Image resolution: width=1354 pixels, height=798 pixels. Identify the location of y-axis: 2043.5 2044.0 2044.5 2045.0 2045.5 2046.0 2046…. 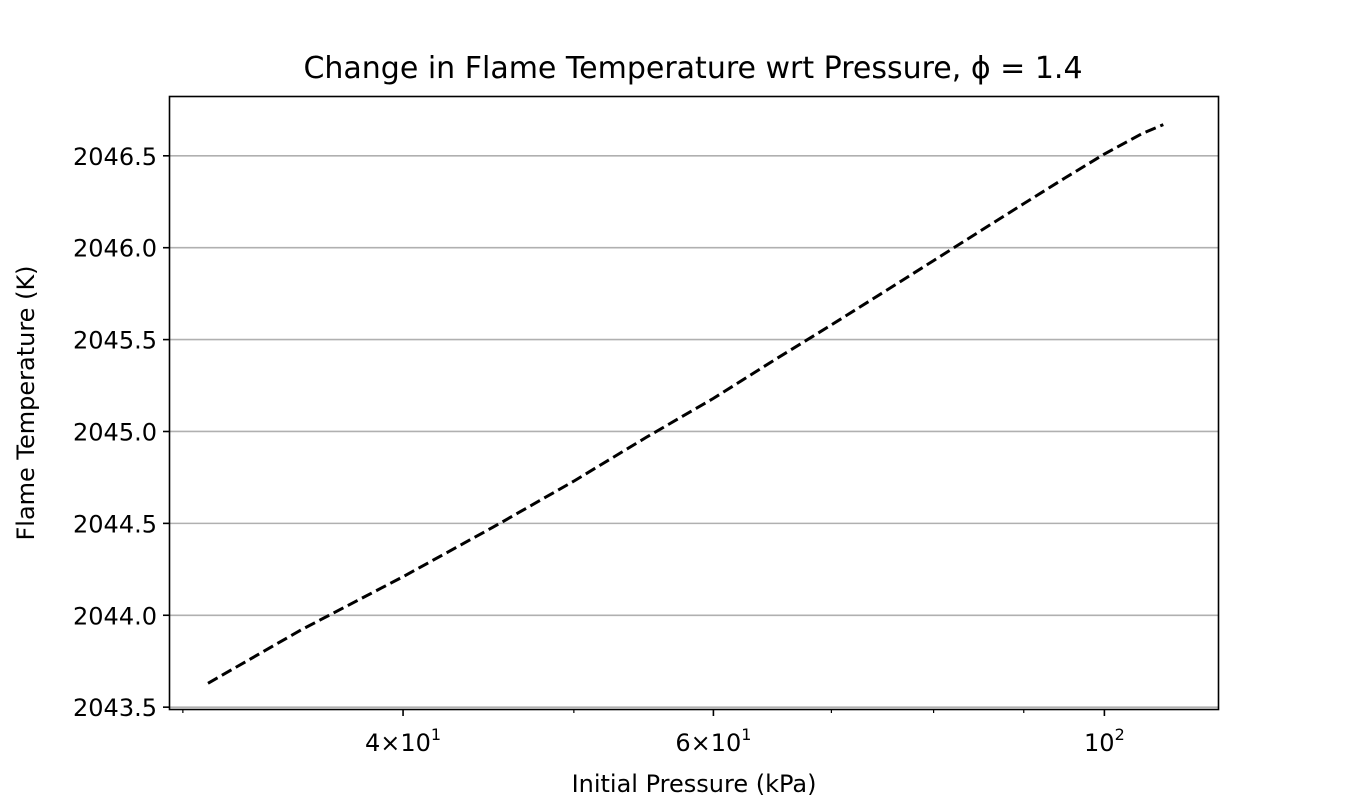
(121, 432).